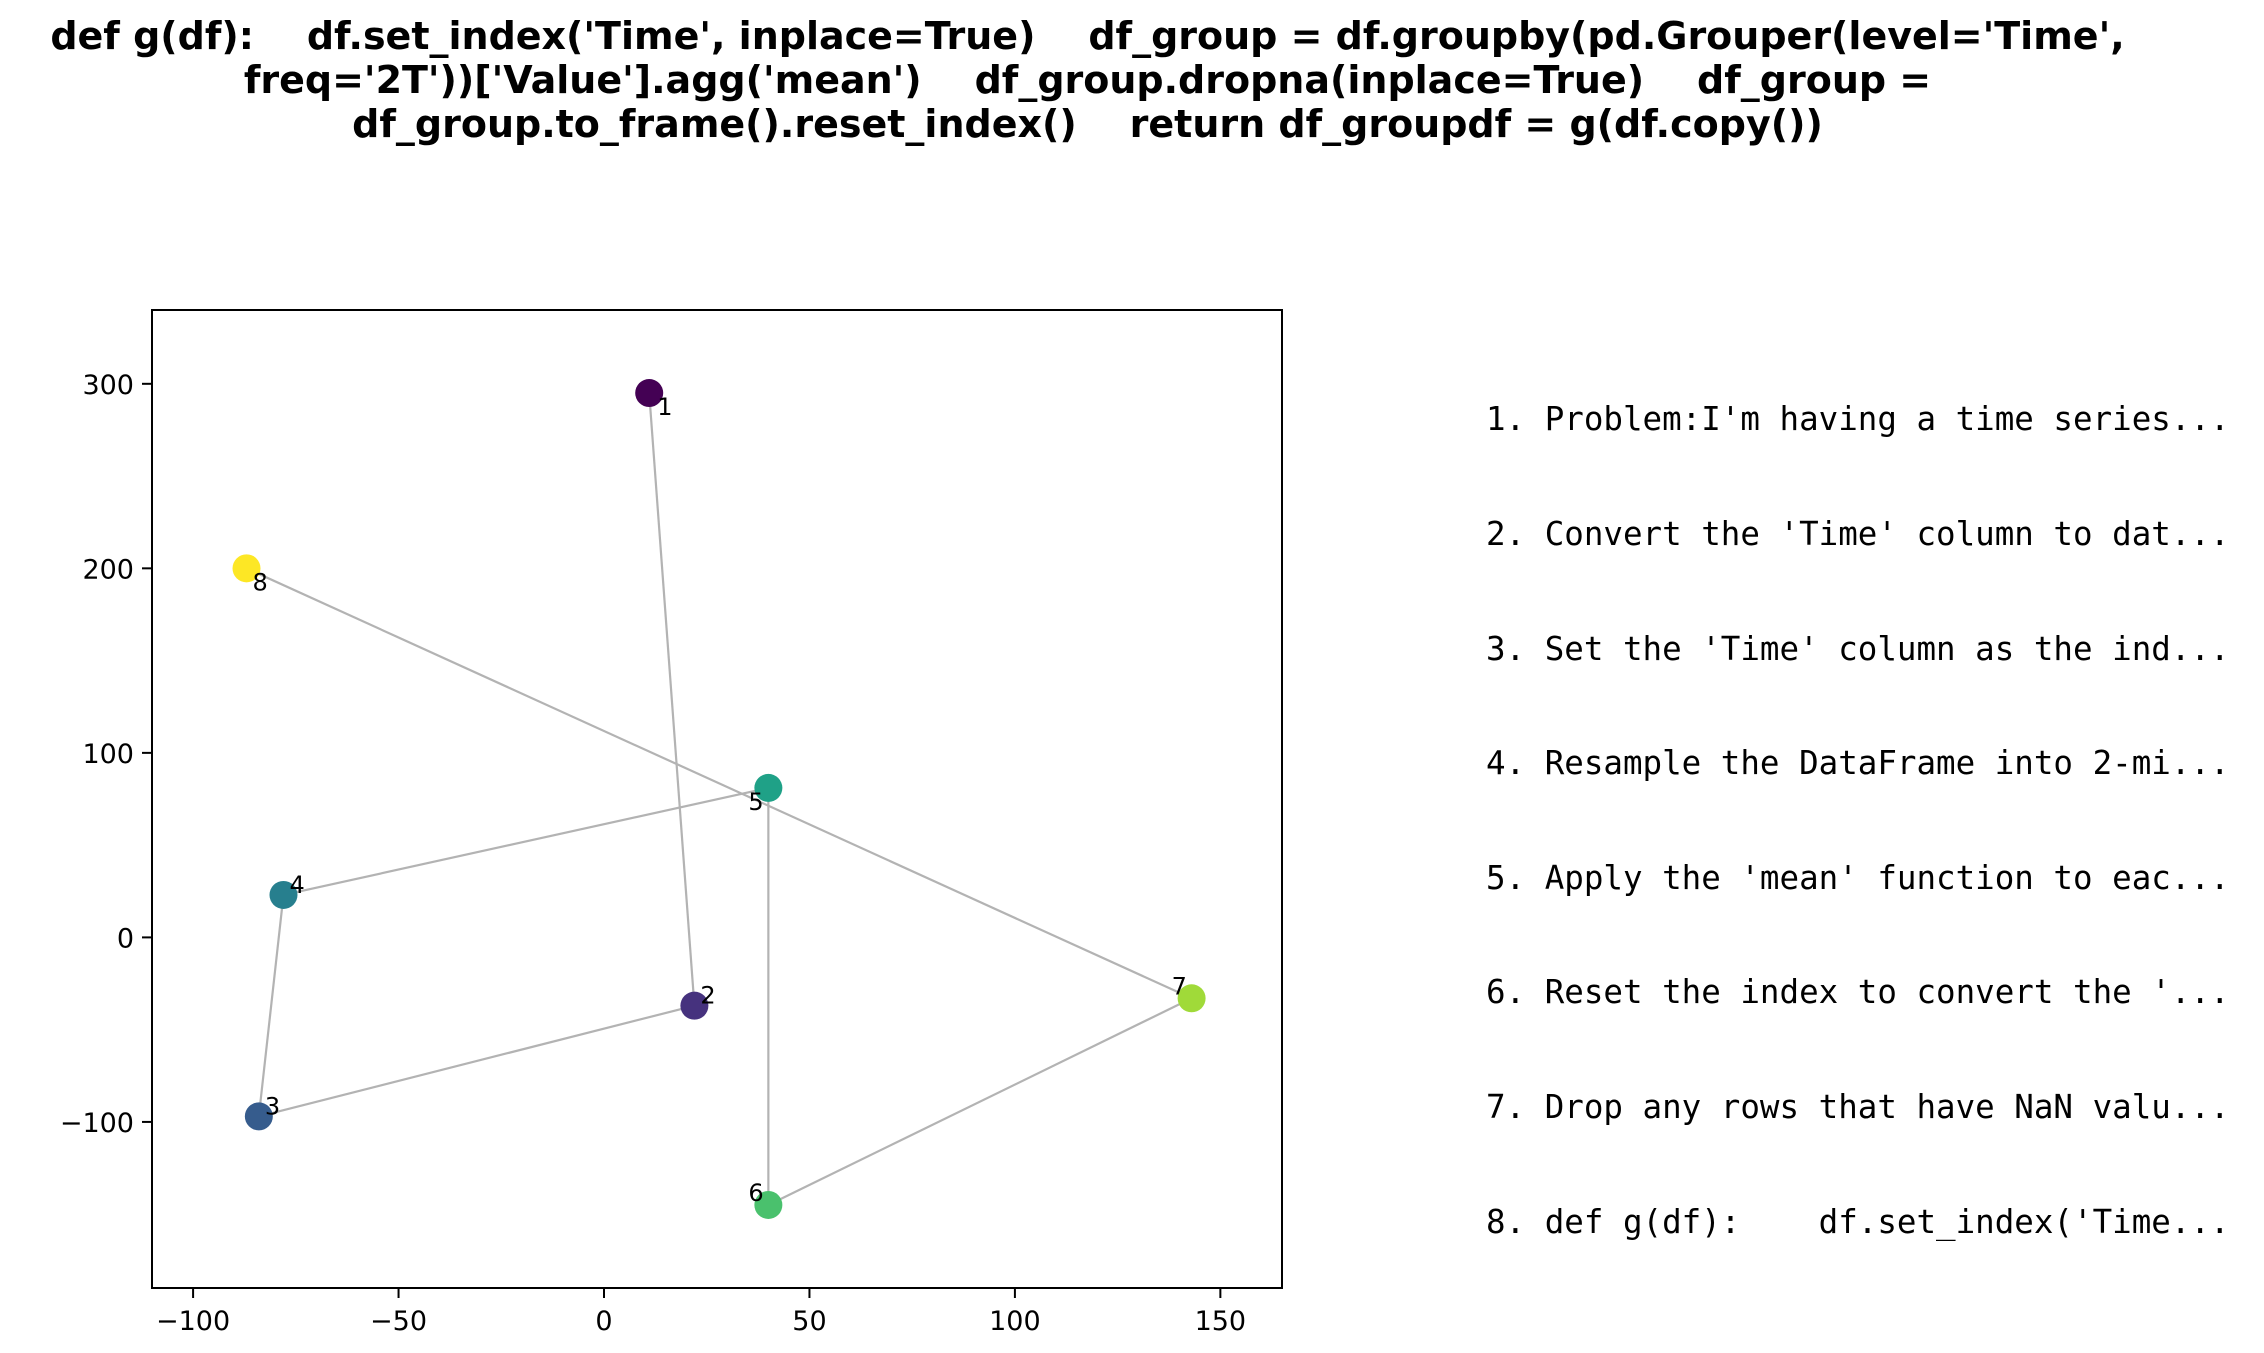 The height and width of the screenshot is (1353, 2264). What do you see at coordinates (260, 582) in the screenshot?
I see `point-label-8: 8` at bounding box center [260, 582].